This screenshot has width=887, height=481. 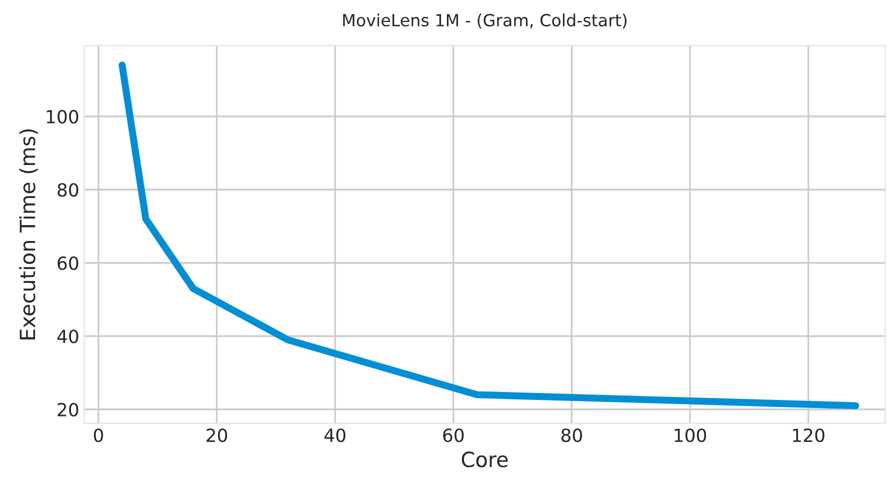 What do you see at coordinates (571, 435) in the screenshot?
I see `x-tick-label: 80` at bounding box center [571, 435].